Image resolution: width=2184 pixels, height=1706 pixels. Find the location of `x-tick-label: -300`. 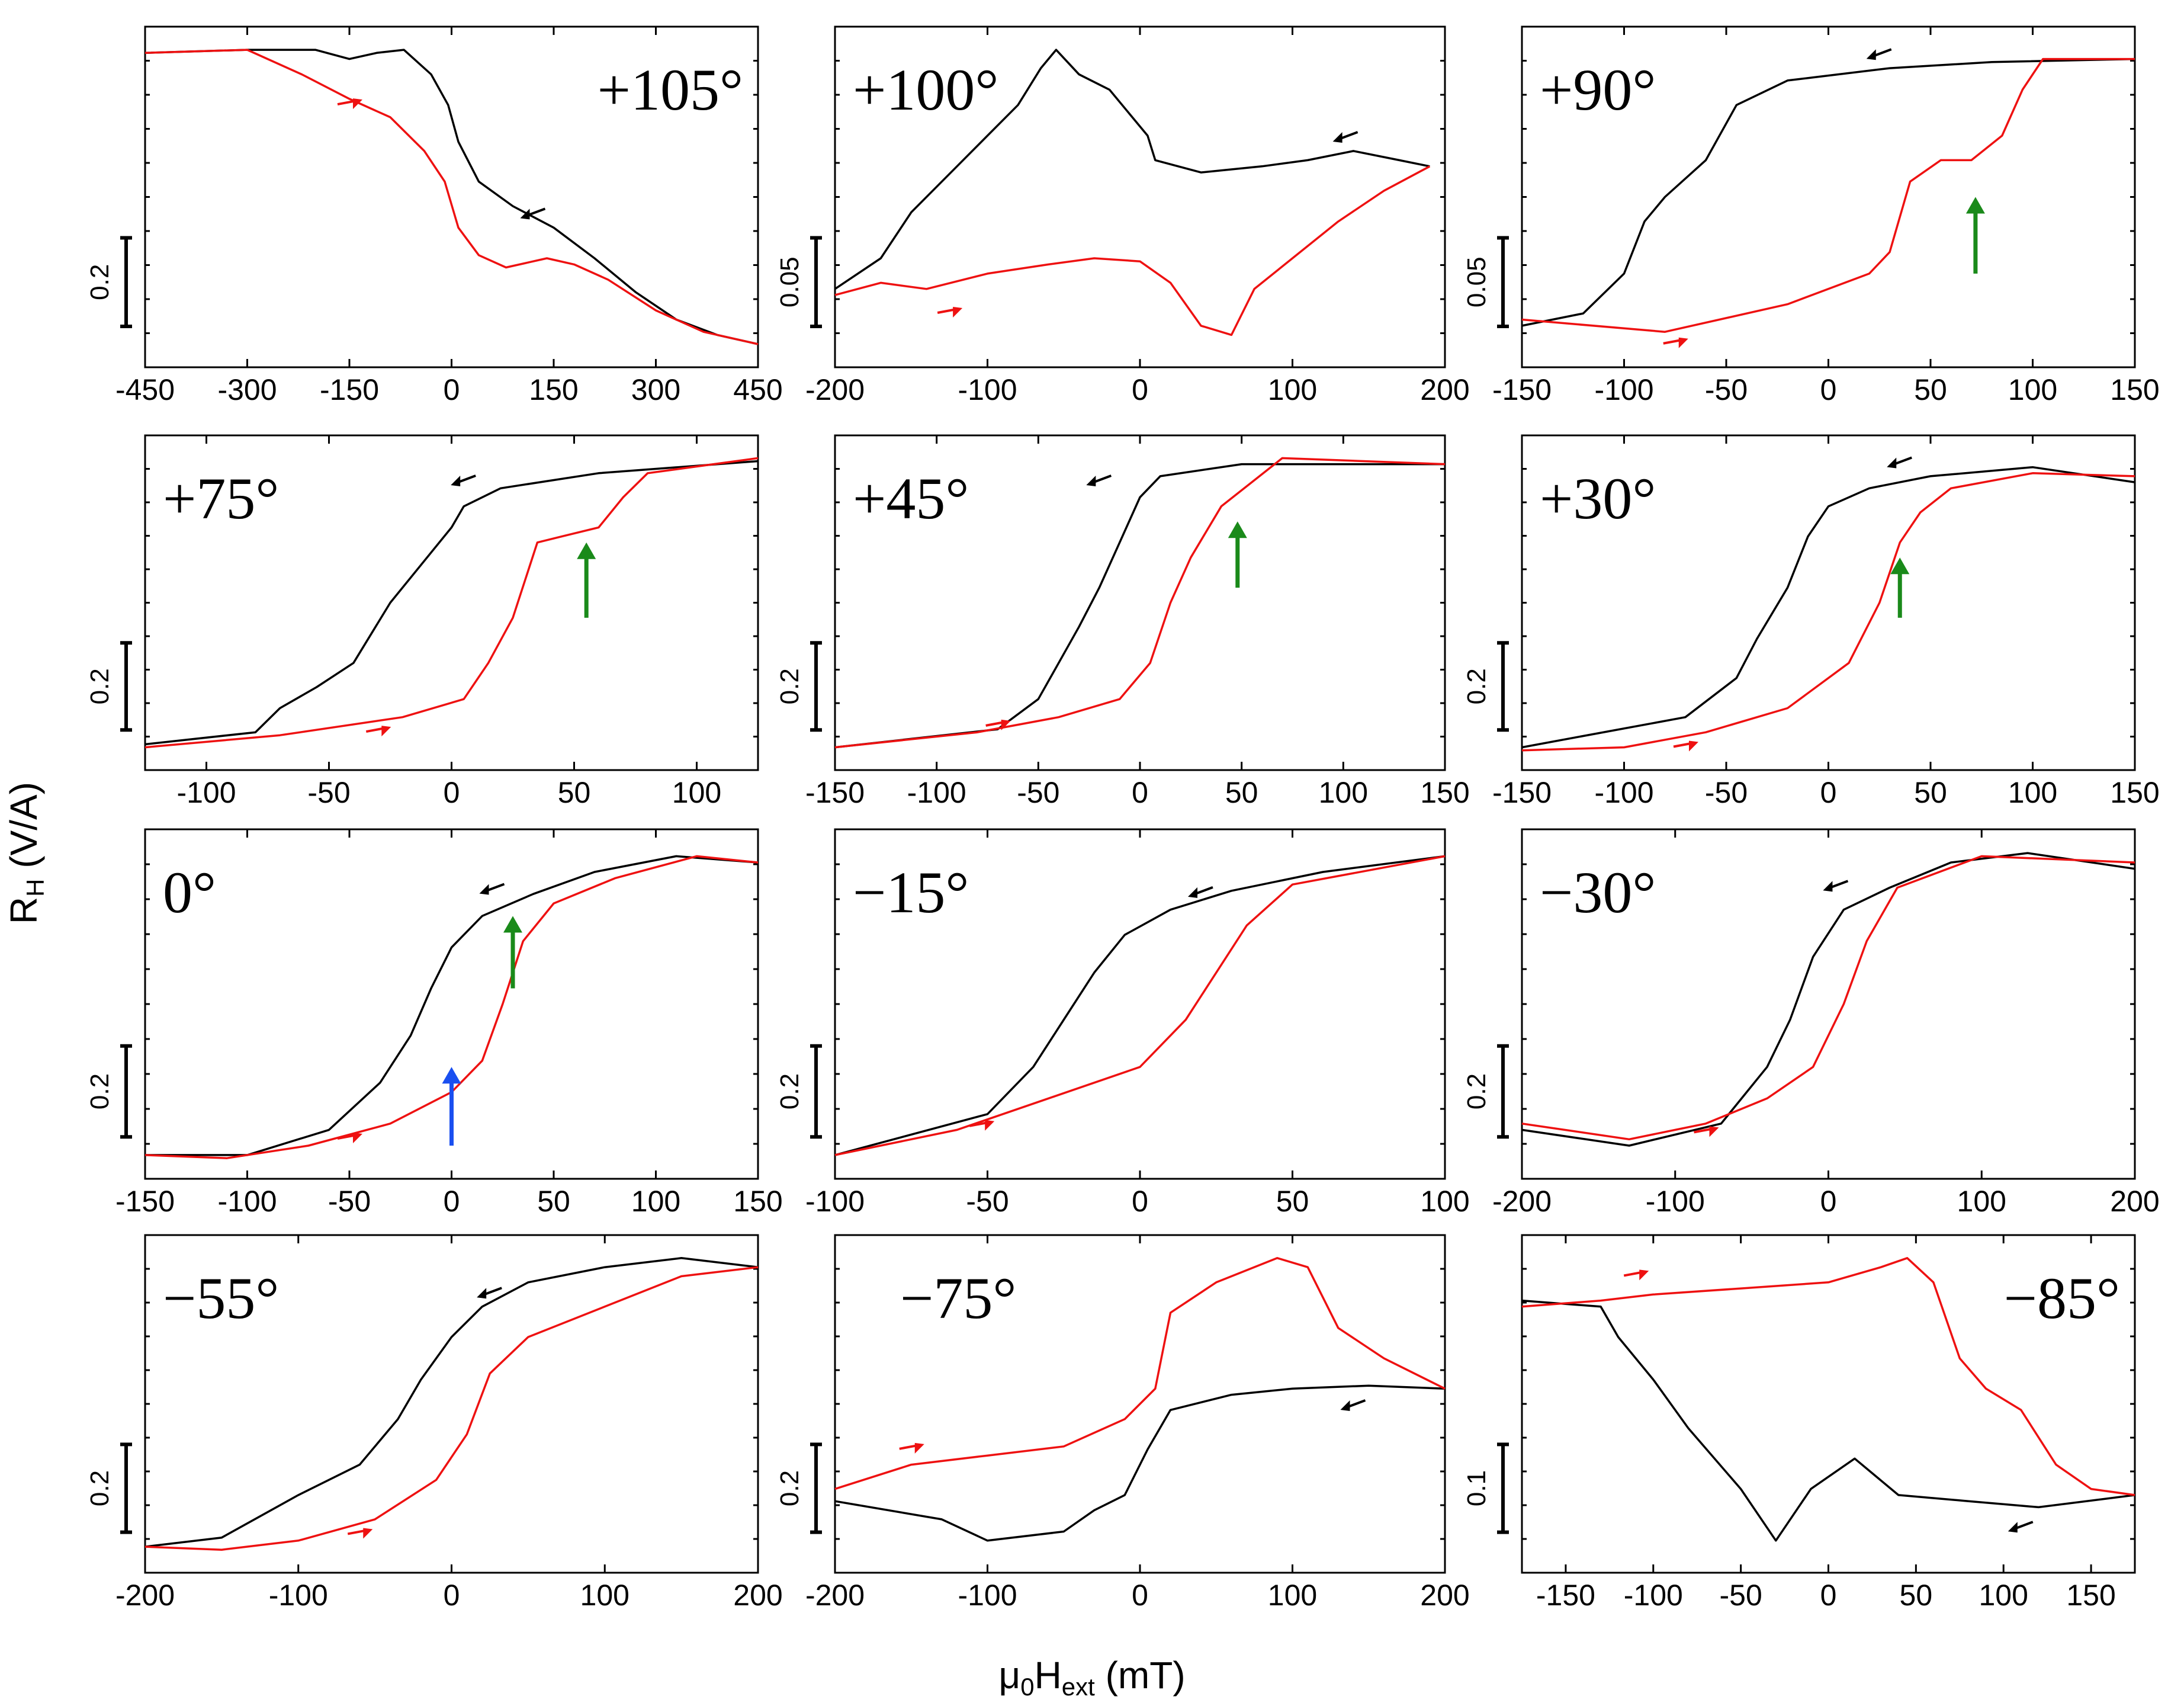

x-tick-label: -300 is located at coordinates (247, 389).